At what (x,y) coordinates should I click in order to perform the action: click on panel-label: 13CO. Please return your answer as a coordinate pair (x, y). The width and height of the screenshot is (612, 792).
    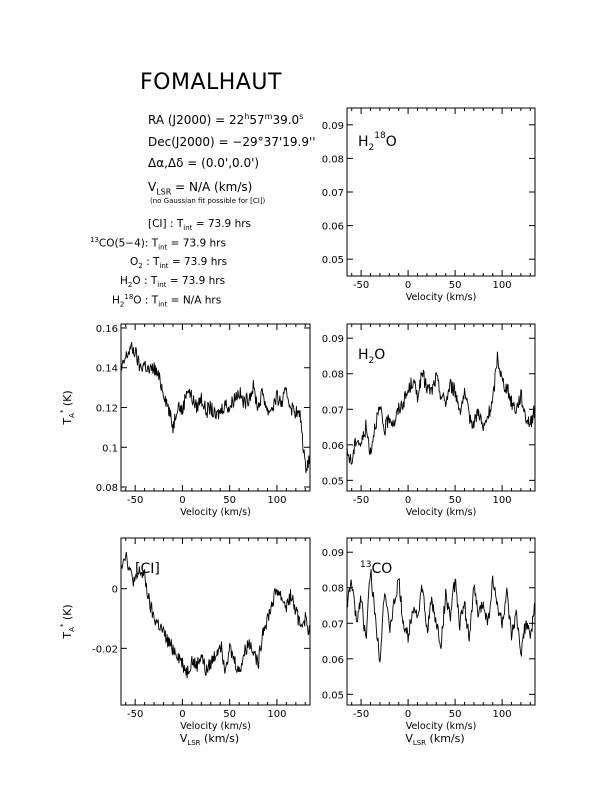
    Looking at the image, I should click on (376, 568).